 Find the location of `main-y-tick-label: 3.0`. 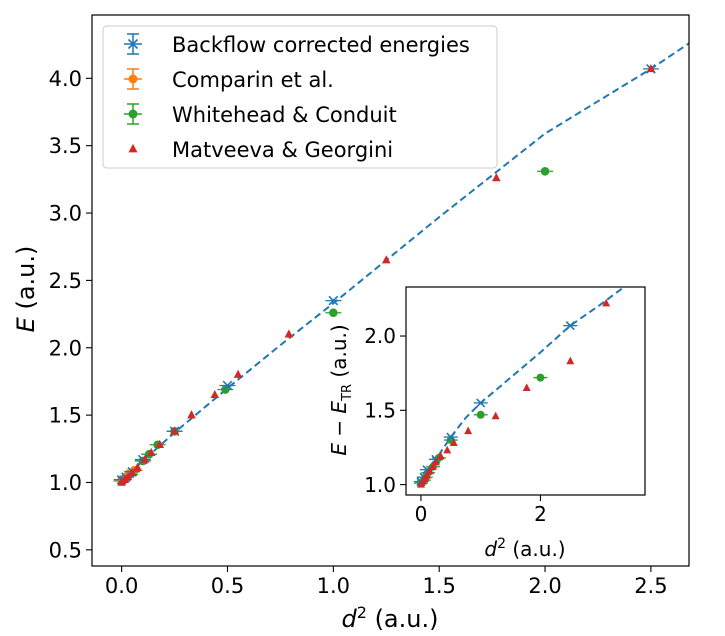

main-y-tick-label: 3.0 is located at coordinates (65, 214).